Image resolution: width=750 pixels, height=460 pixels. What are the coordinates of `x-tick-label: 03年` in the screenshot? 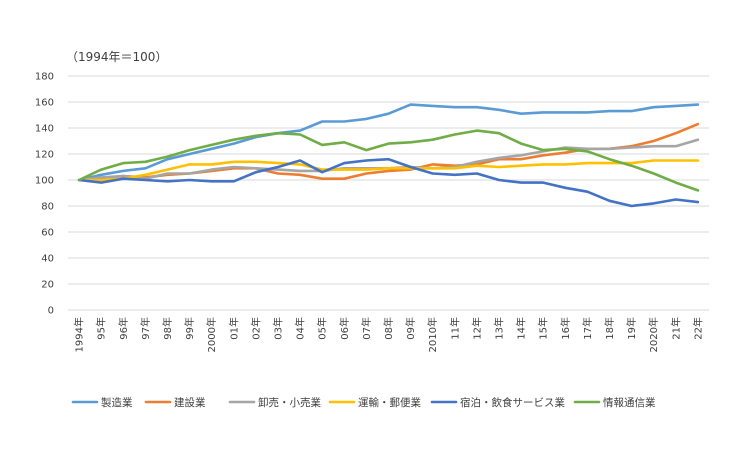 It's located at (277, 328).